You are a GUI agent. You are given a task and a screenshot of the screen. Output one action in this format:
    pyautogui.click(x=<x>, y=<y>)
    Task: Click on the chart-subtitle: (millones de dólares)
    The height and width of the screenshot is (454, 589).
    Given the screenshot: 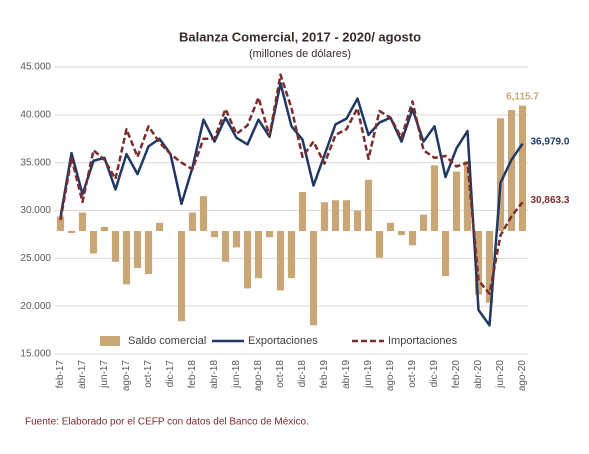 What is the action you would take?
    pyautogui.click(x=300, y=54)
    